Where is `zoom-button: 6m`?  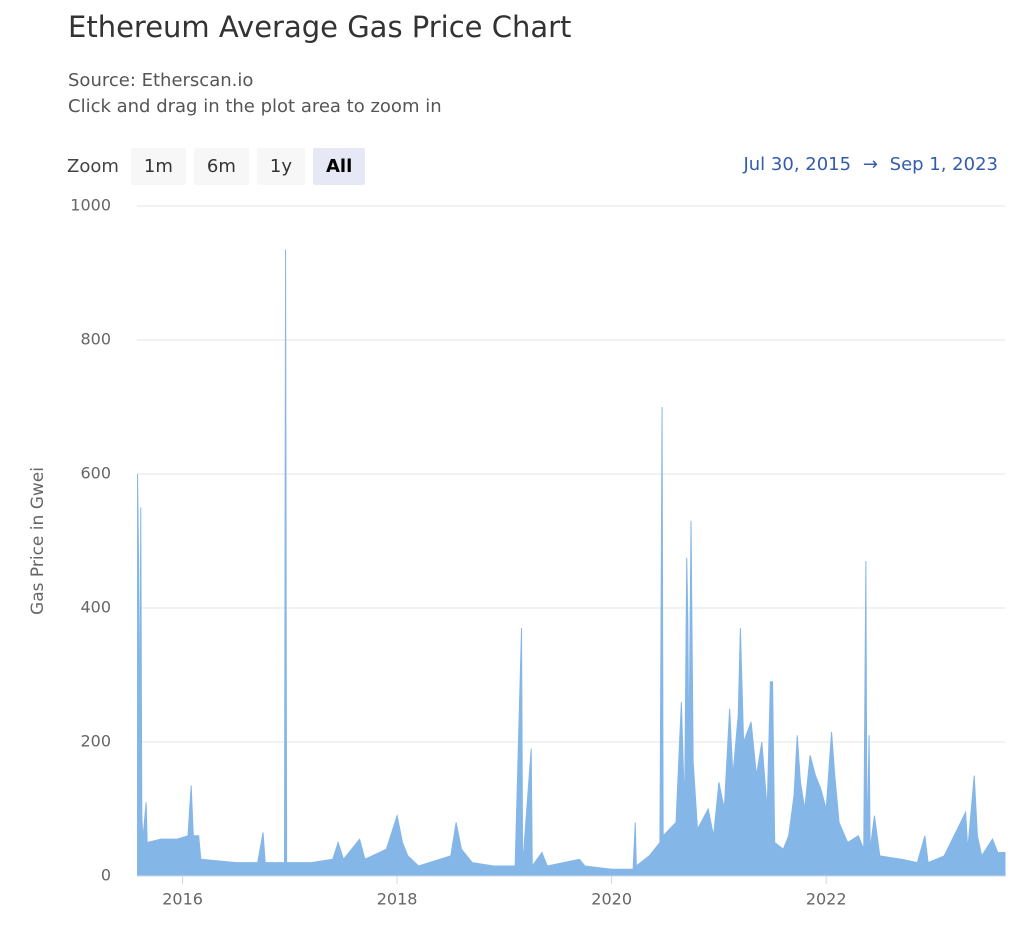
zoom-button: 6m is located at coordinates (221, 166).